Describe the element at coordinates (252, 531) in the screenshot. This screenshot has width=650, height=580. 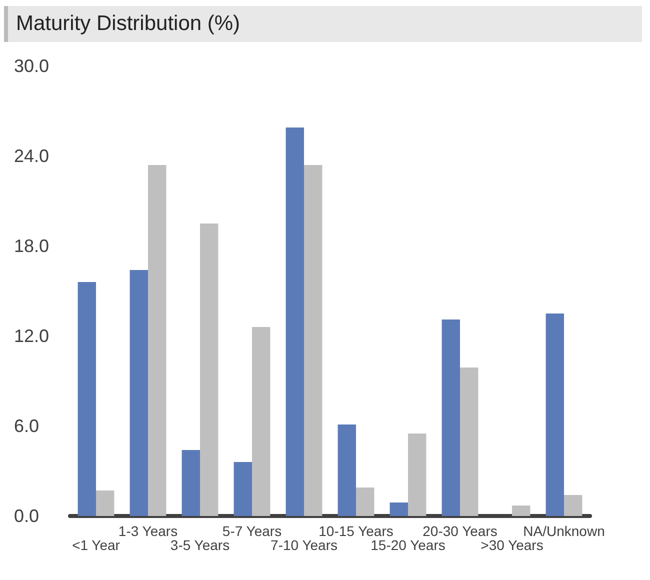
I see `x-tick-label: 5-7 Years` at that location.